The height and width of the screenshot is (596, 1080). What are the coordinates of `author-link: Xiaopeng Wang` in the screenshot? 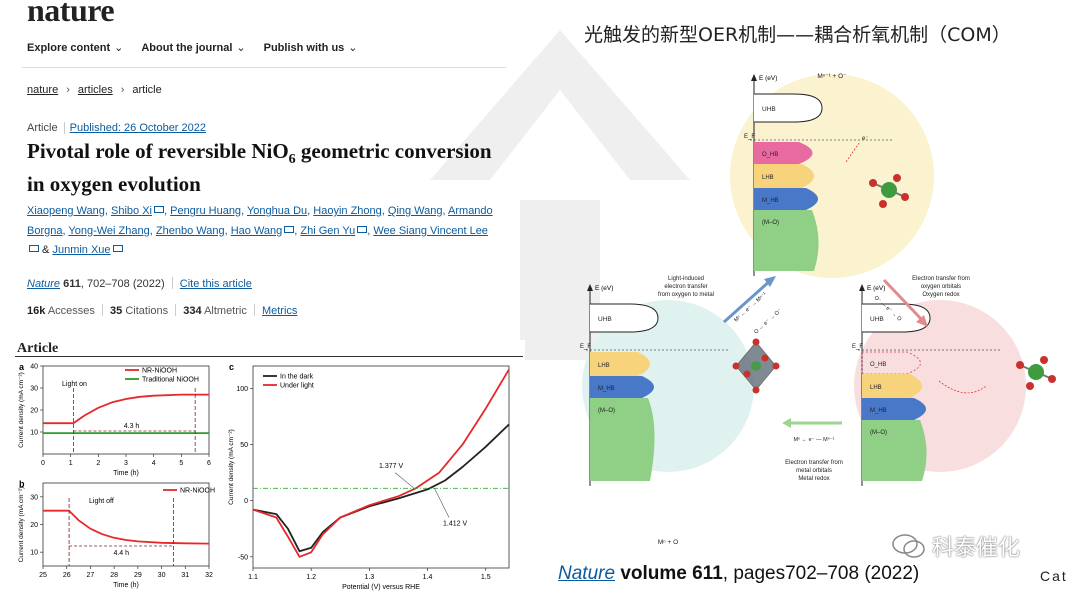 It's located at (66, 211).